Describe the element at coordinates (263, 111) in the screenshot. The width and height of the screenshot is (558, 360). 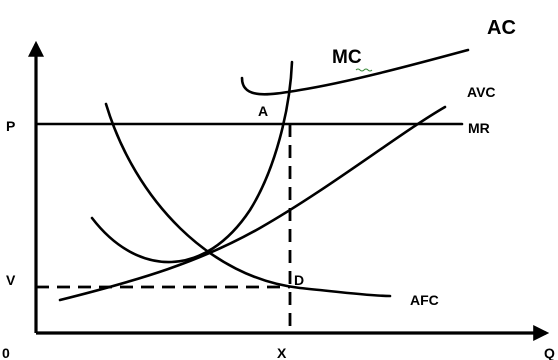
I see `point-label-a: A` at that location.